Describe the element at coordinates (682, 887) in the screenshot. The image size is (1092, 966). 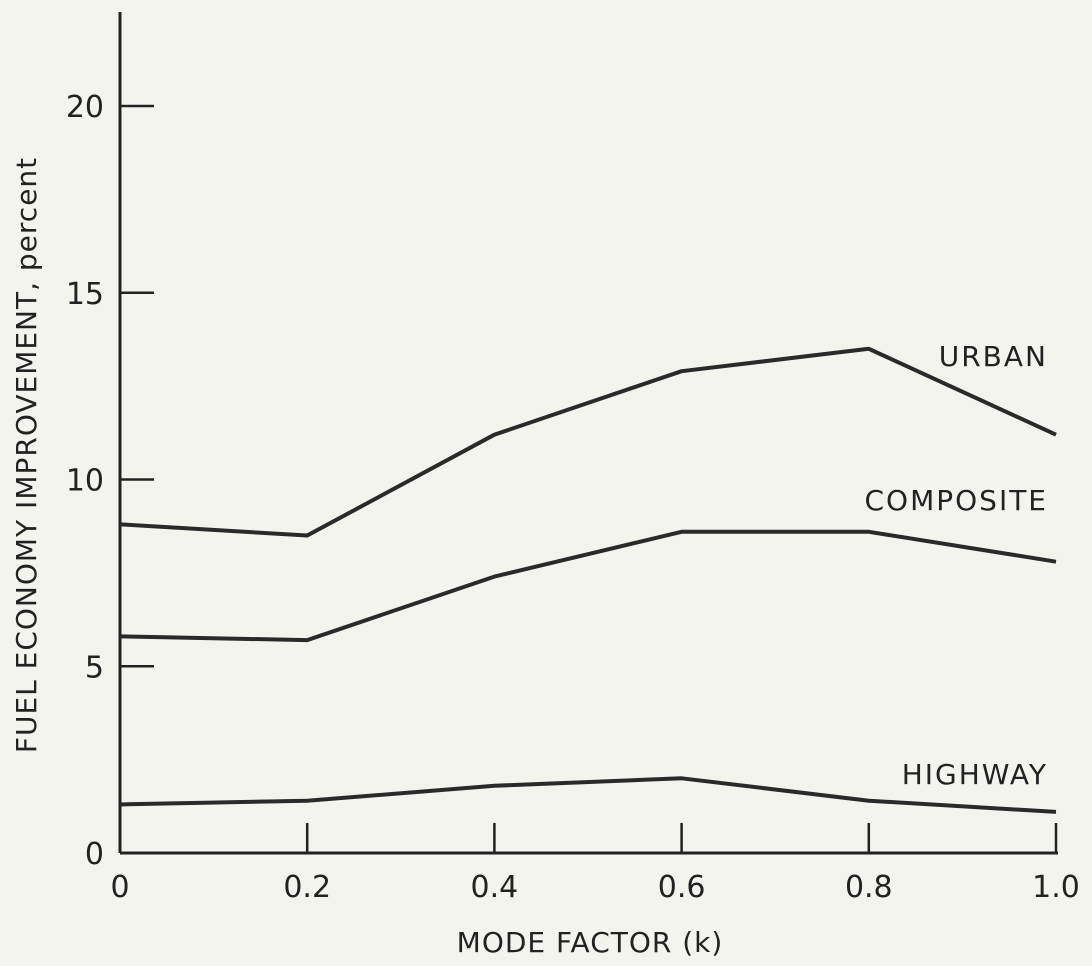
I see `x-tick-label: 0.6` at that location.